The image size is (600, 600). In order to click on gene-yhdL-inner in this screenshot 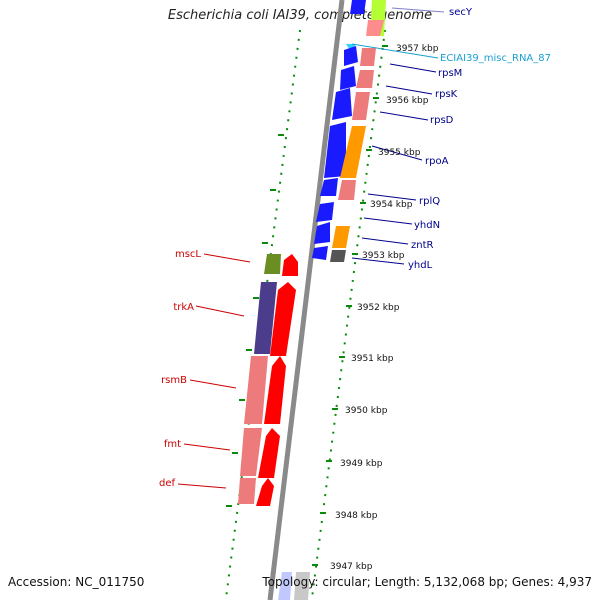, I will do `click(338, 256)`.